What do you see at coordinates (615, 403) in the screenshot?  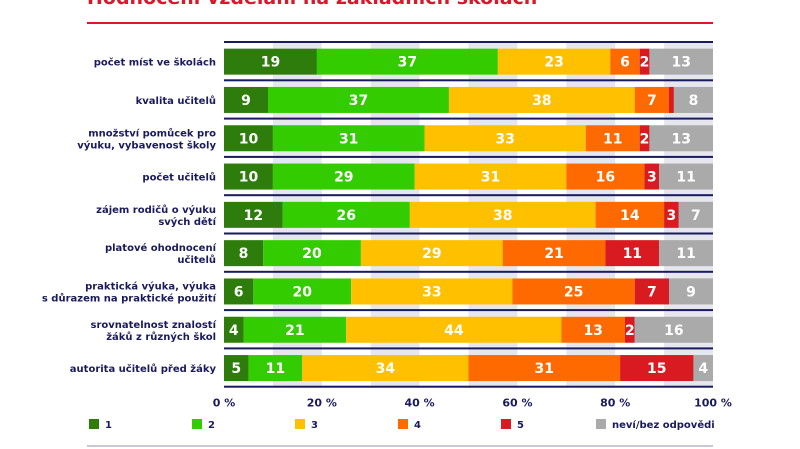 I see `x-tick-label: 80 %` at bounding box center [615, 403].